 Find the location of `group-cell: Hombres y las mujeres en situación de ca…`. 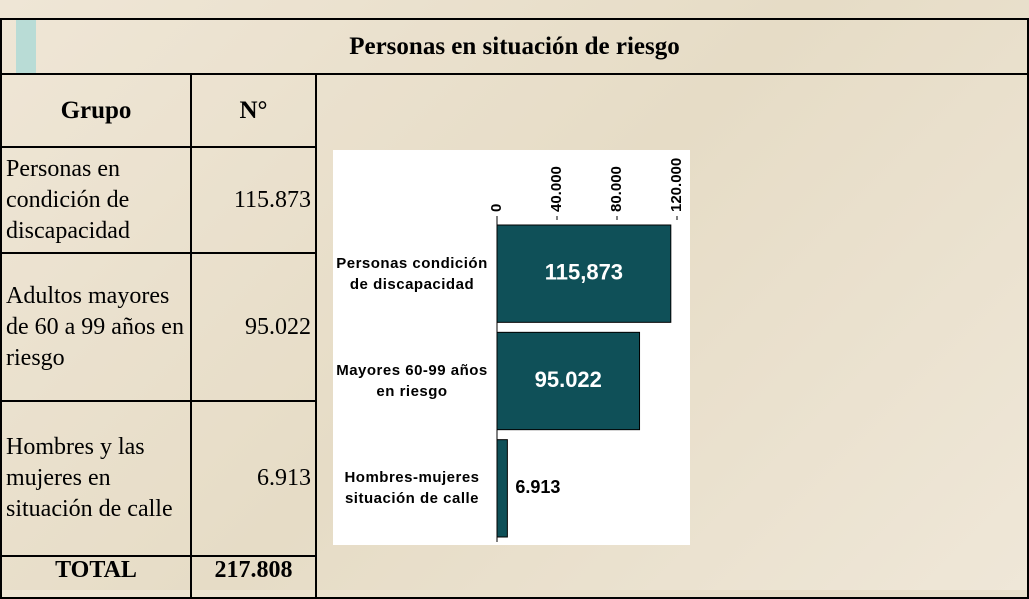

group-cell: Hombres y las mujeres en situación de ca… is located at coordinates (96, 478).